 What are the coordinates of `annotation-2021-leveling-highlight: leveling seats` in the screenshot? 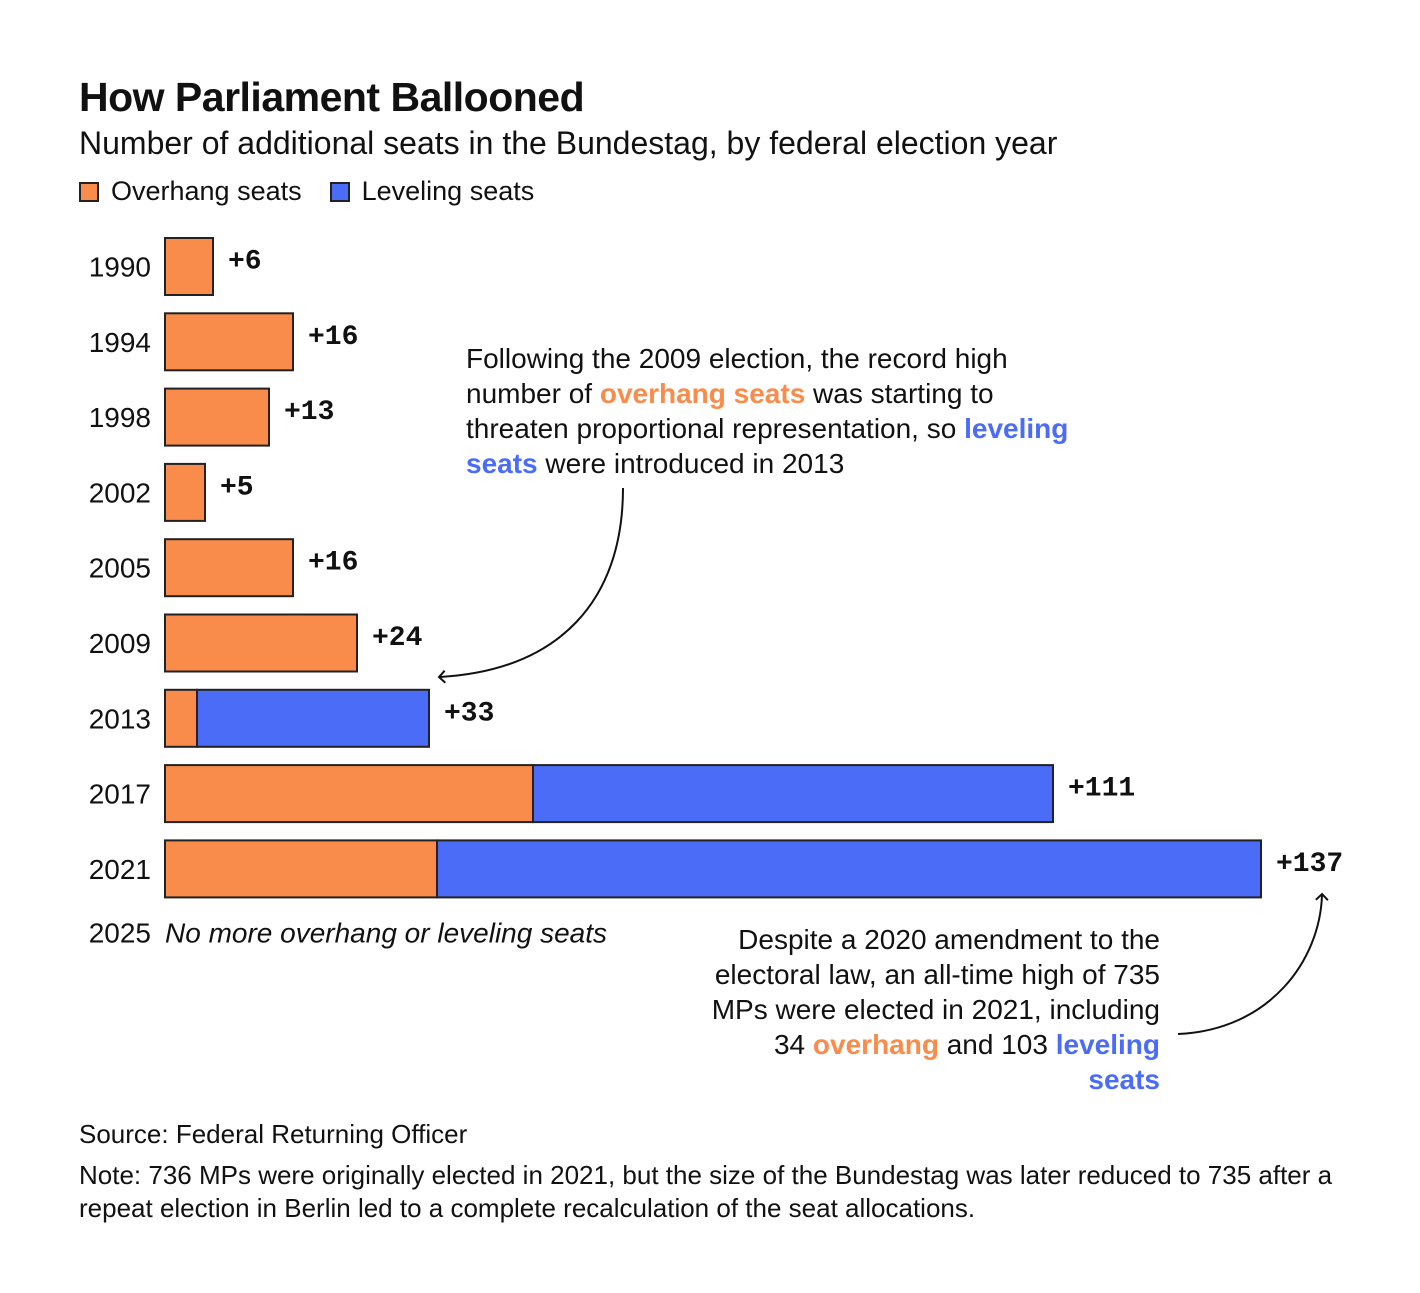 It's located at (1107, 1062).